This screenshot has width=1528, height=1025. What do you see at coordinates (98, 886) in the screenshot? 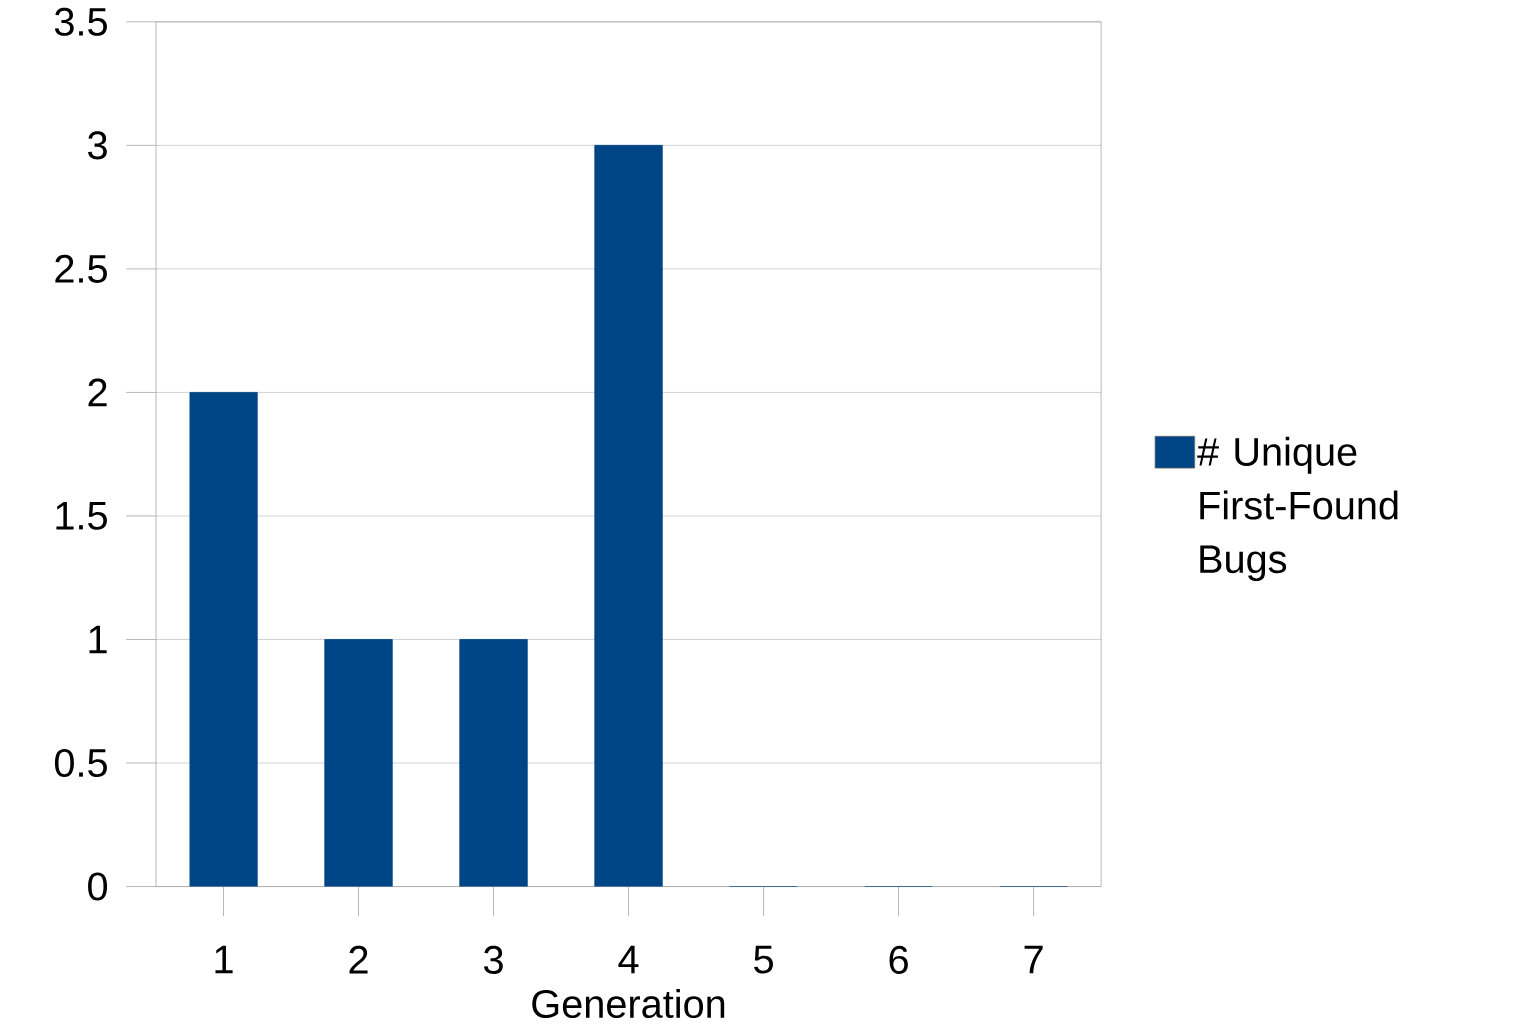
I see `y-tick-label: 0` at bounding box center [98, 886].